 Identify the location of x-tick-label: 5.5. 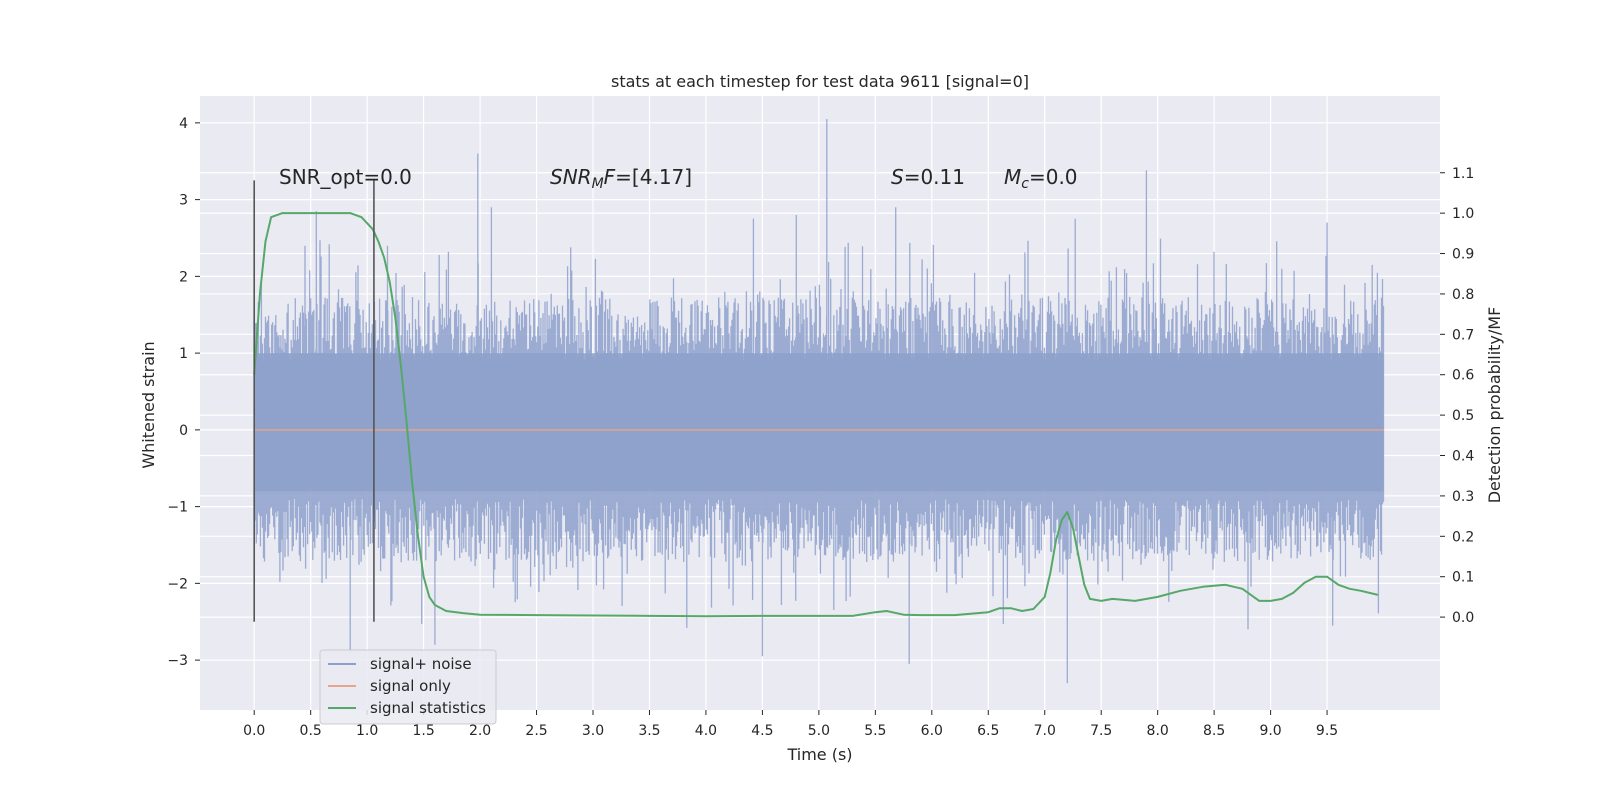
(875, 731).